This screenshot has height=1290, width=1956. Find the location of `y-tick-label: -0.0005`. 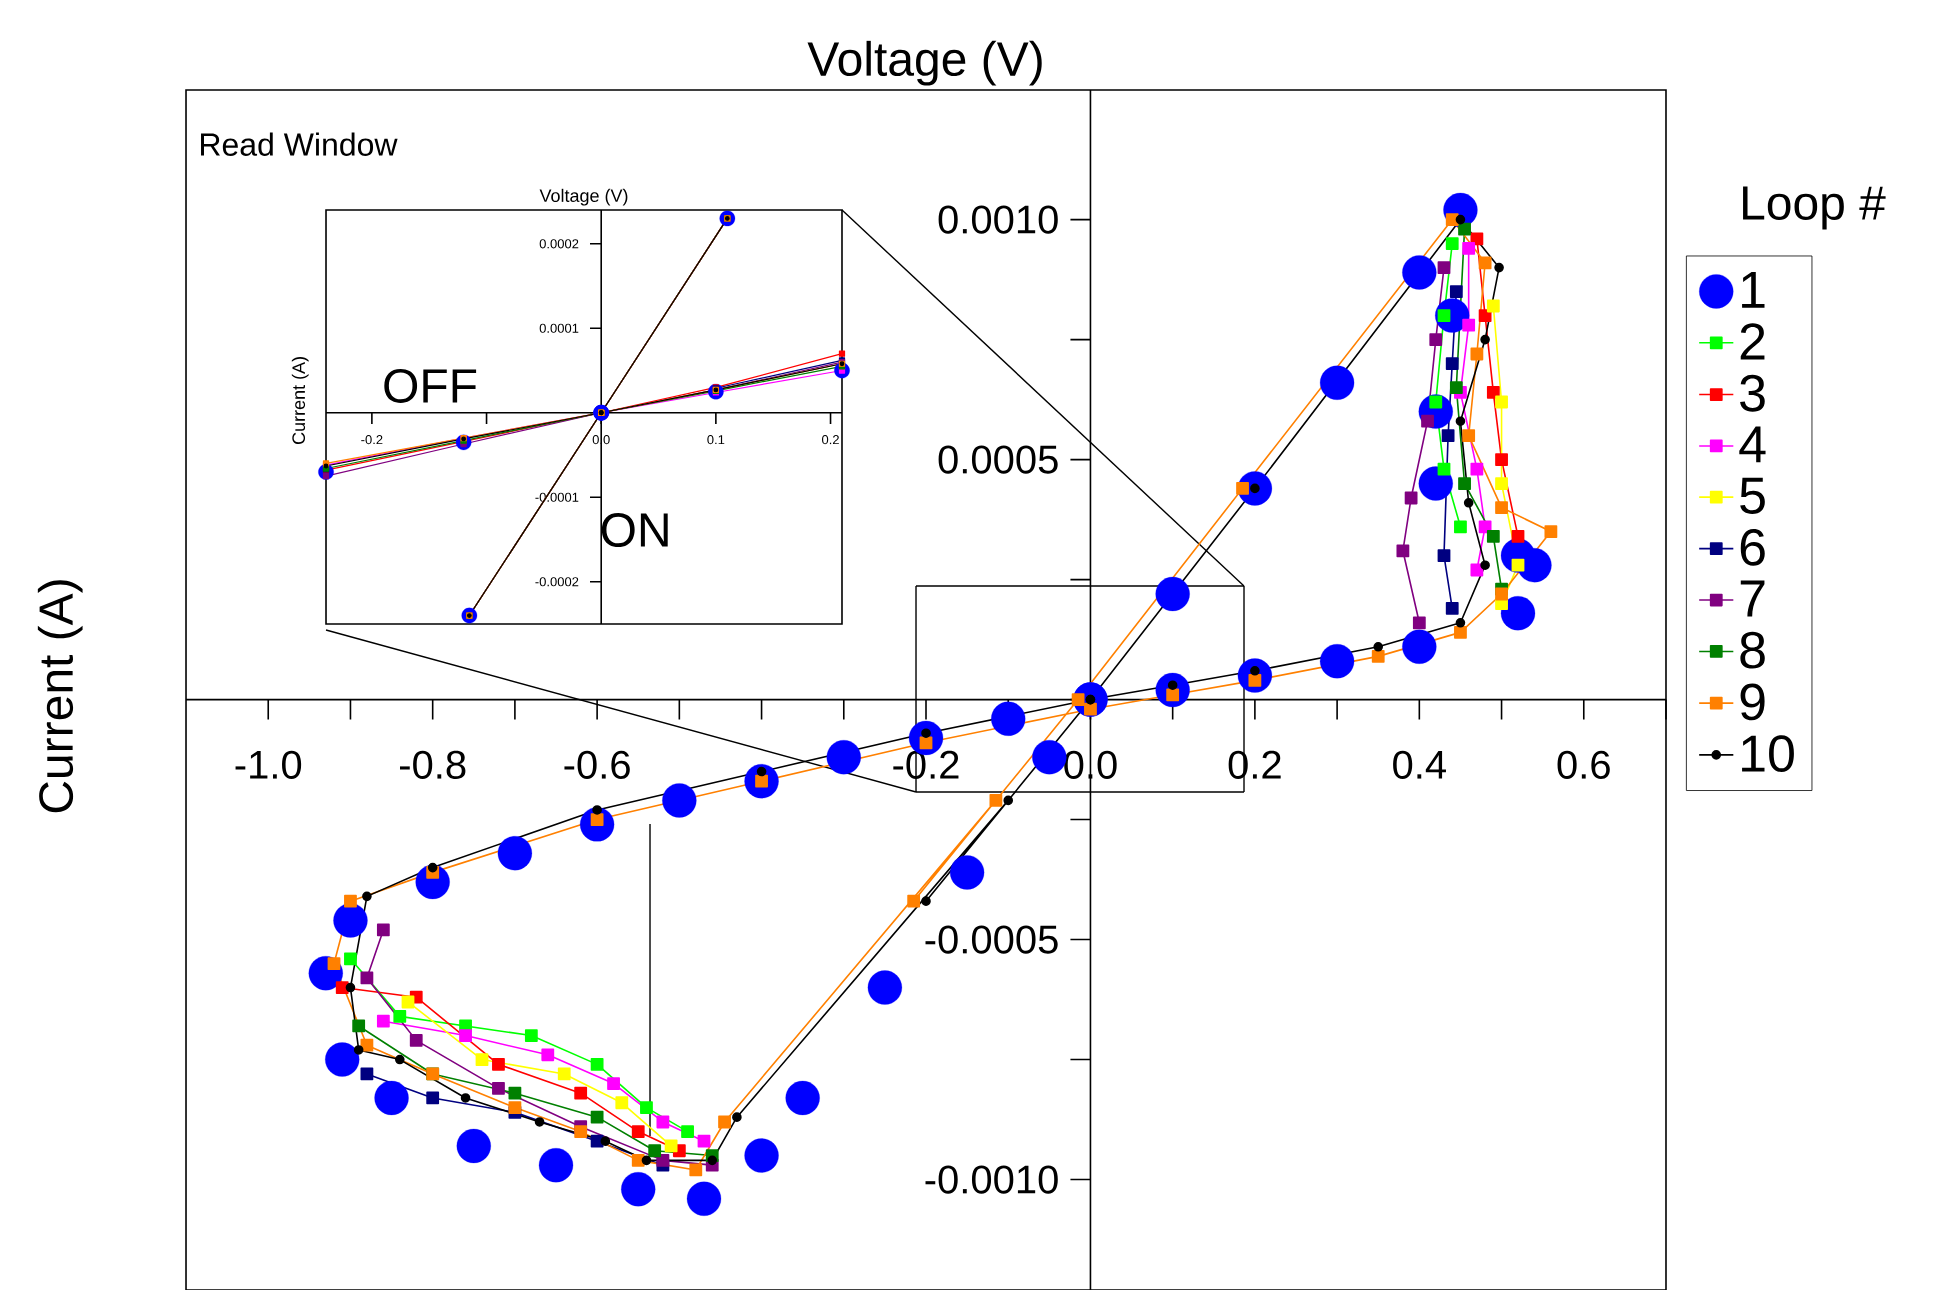

y-tick-label: -0.0005 is located at coordinates (991, 939).